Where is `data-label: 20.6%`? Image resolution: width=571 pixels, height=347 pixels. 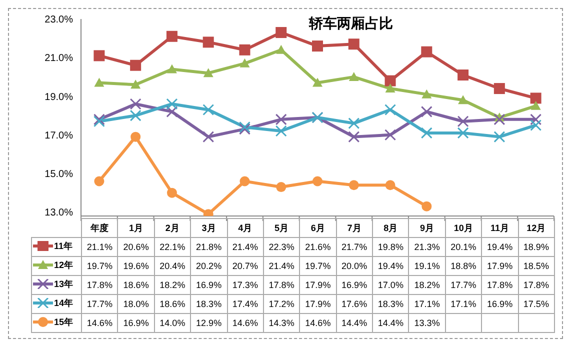 data-label: 20.6% is located at coordinates (136, 247).